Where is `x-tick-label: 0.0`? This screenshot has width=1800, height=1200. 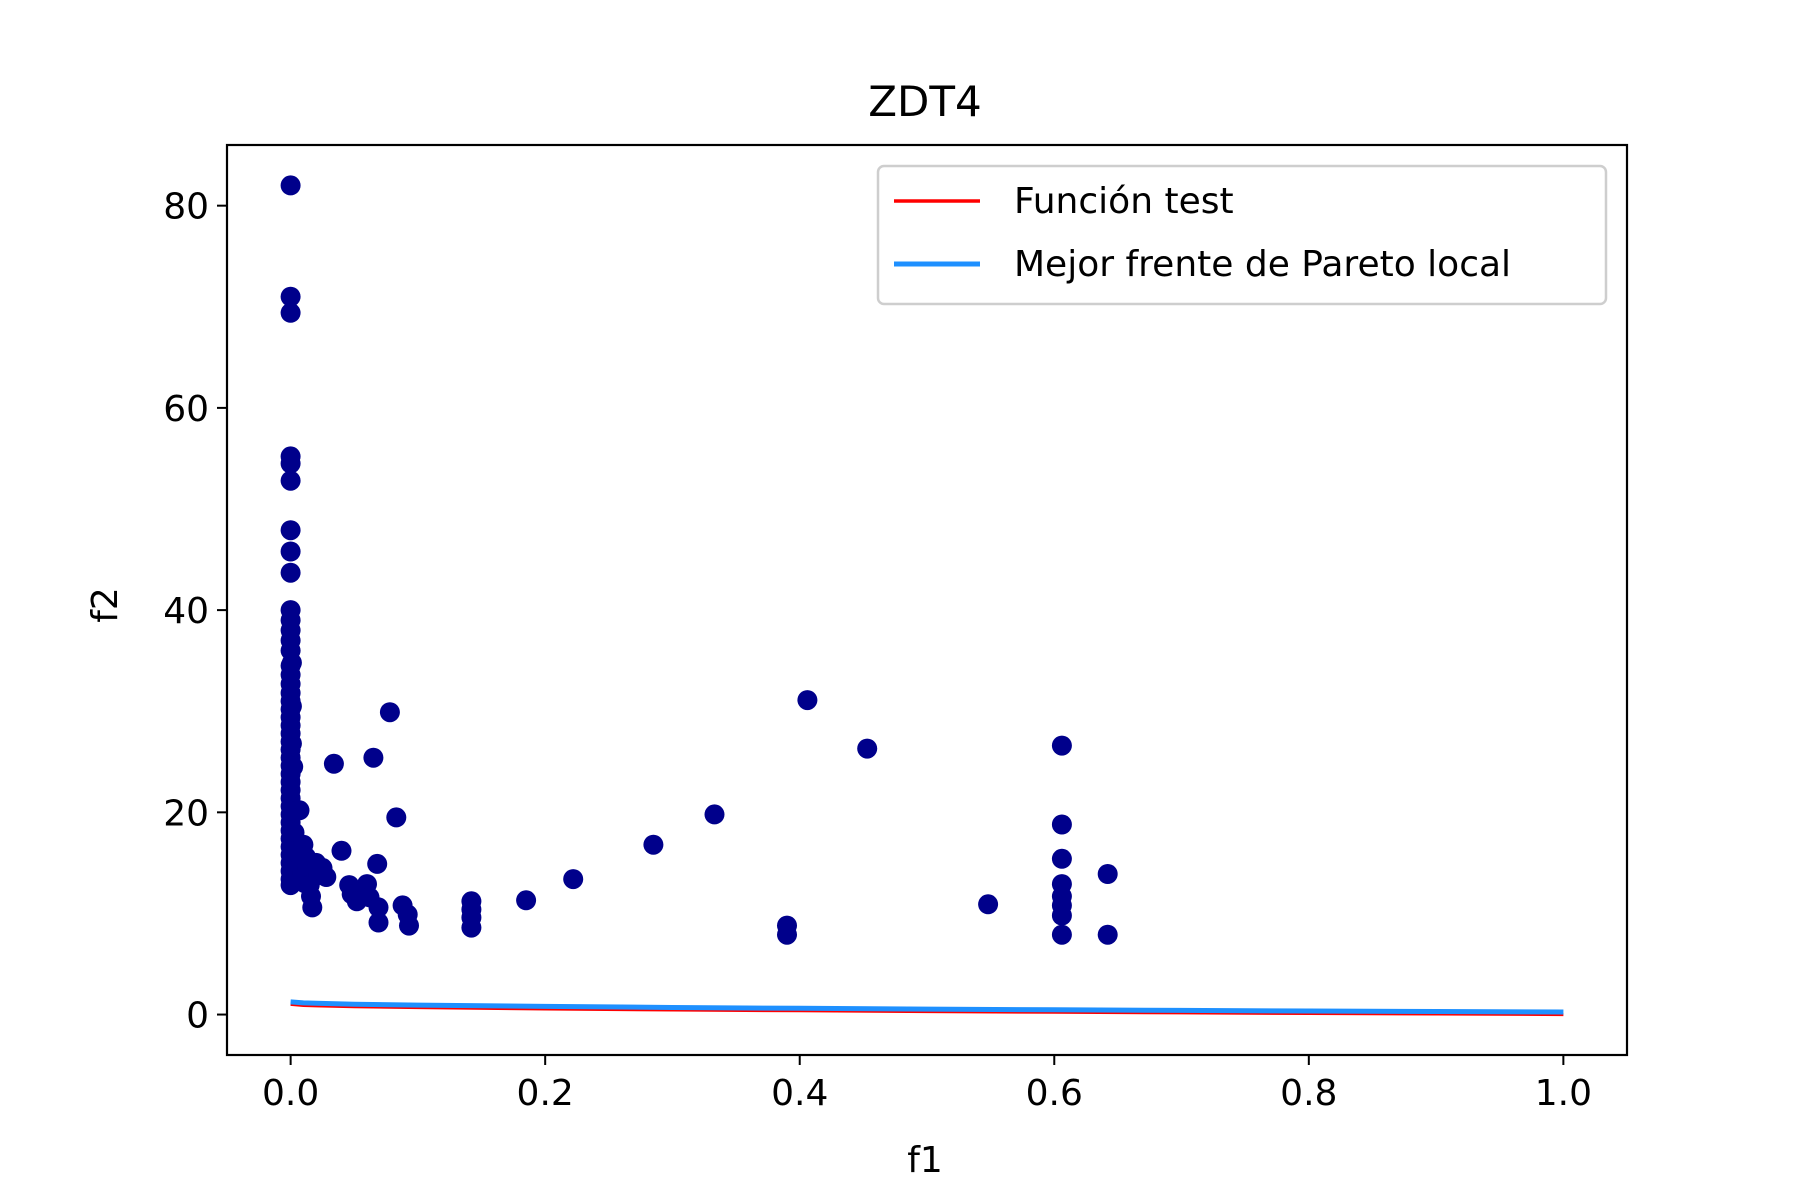
x-tick-label: 0.0 is located at coordinates (290, 1093).